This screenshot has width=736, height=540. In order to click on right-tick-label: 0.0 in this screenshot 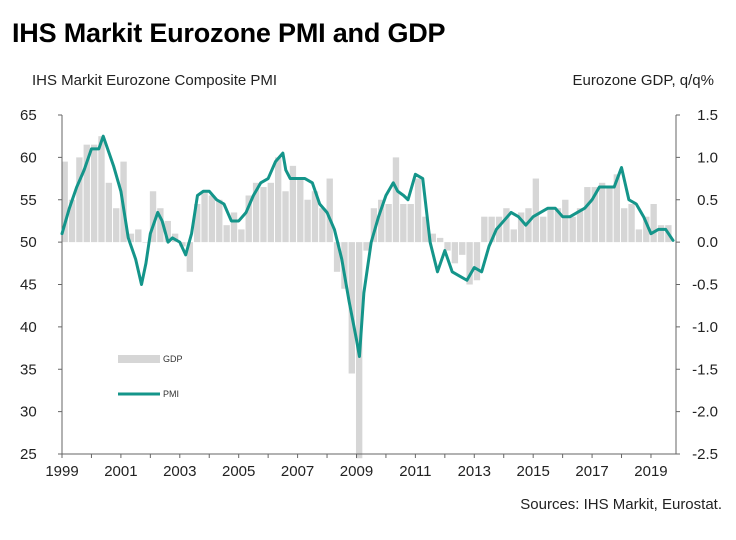, I will do `click(707, 242)`.